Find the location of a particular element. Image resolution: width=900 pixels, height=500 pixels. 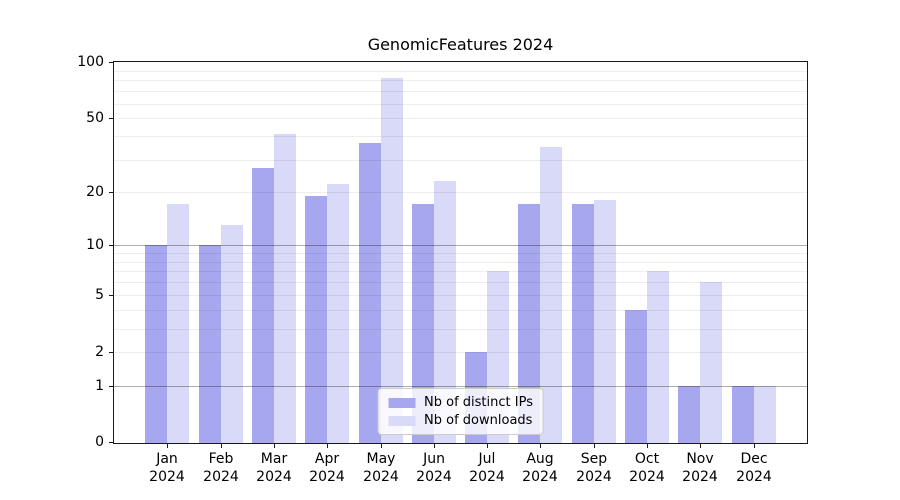

x-tick-label-feb-2024: Feb 2024 is located at coordinates (221, 468).